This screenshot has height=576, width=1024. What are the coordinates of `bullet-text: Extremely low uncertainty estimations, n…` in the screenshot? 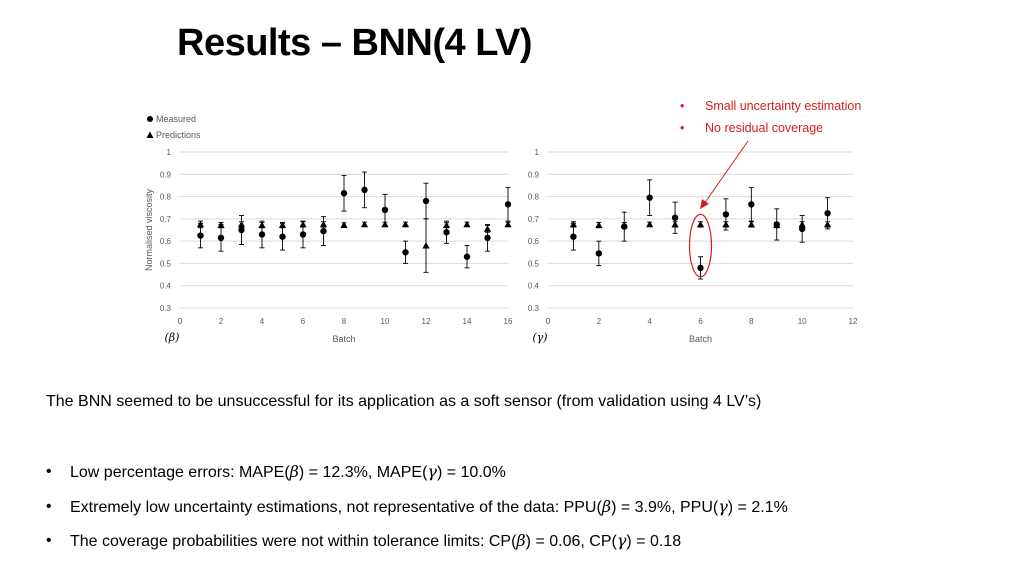 It's located at (429, 506).